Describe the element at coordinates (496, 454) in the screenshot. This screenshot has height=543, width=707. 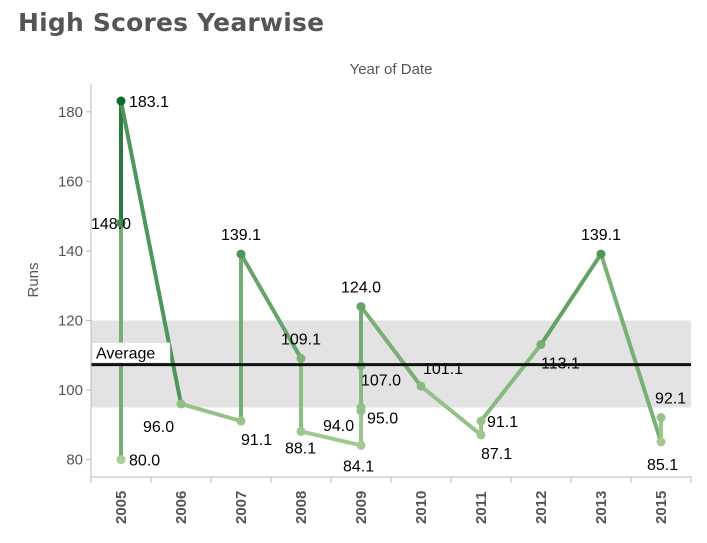
I see `data-label: 87.1` at that location.